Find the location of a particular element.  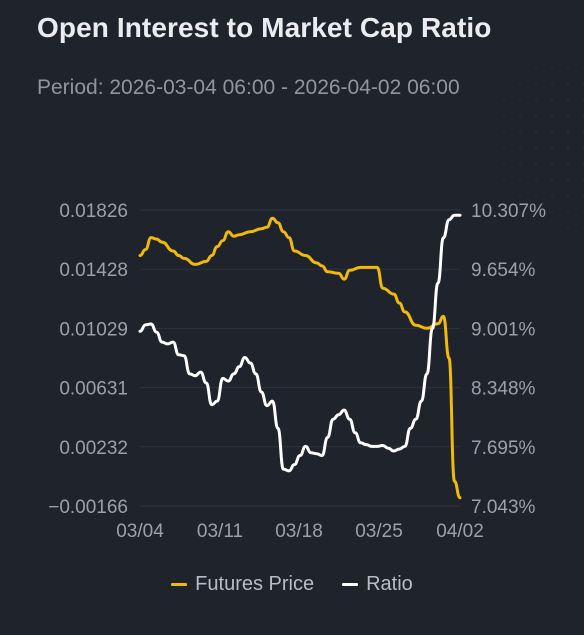

y-right-tick-label: 7.043% is located at coordinates (503, 507).